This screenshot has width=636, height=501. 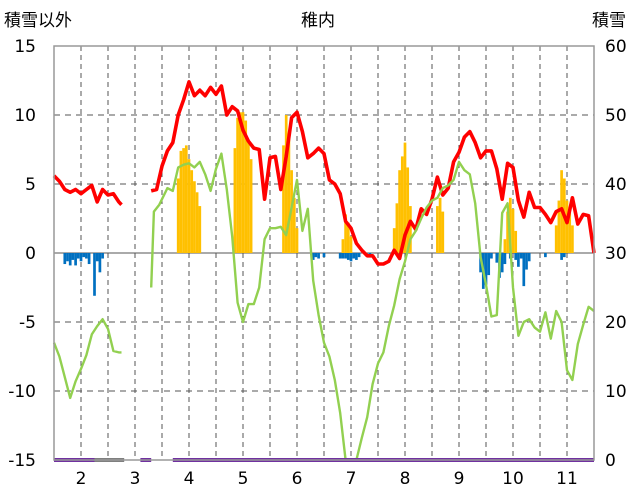 I want to click on x-tick-label: 10, so click(x=513, y=479).